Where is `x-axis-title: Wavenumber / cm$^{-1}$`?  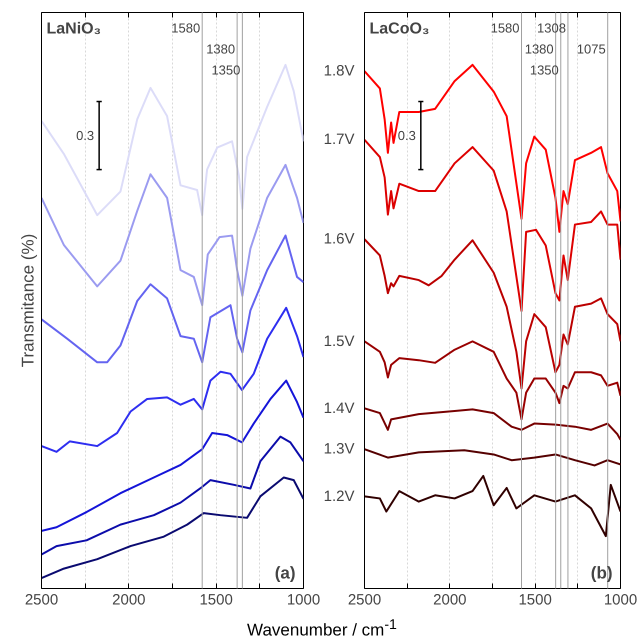
x-axis-title: Wavenumber / cm$^{-1}$ is located at coordinates (322, 626).